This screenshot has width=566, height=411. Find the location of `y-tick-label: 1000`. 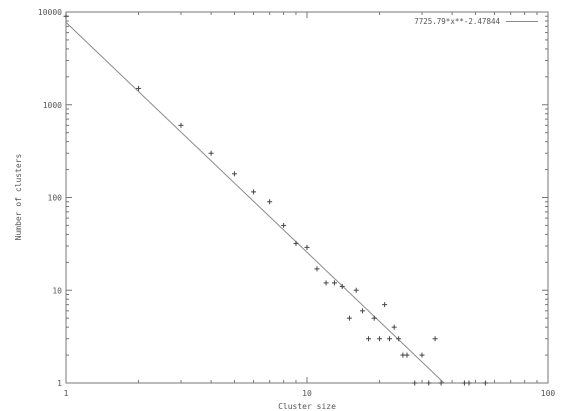

y-tick-label: 1000 is located at coordinates (52, 105).